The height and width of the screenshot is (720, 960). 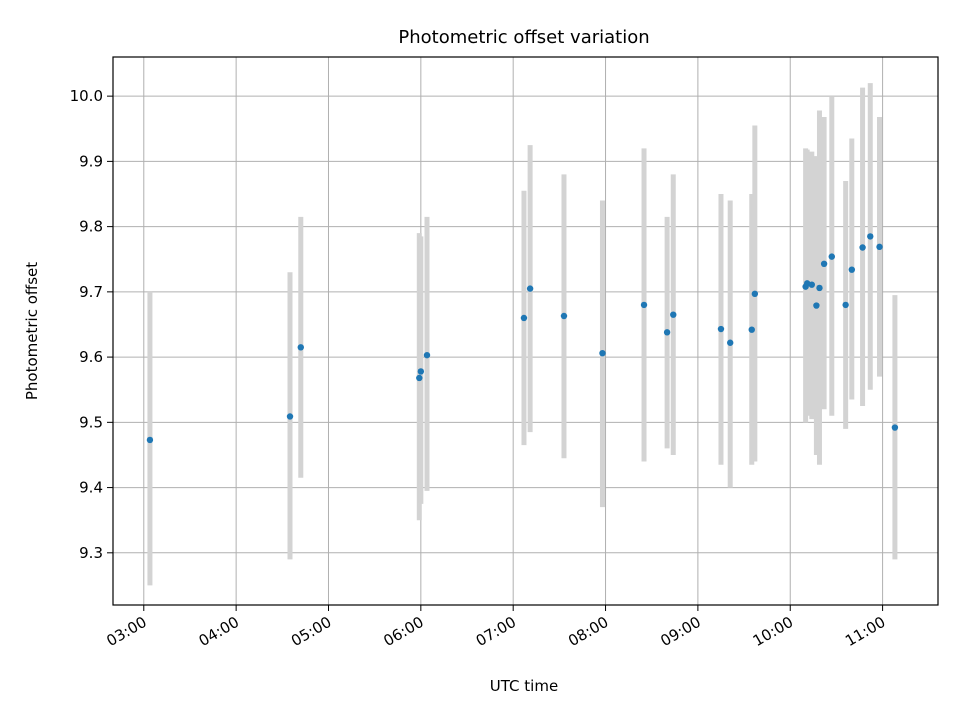 I want to click on y-tick-label: 9.8, so click(x=91, y=227).